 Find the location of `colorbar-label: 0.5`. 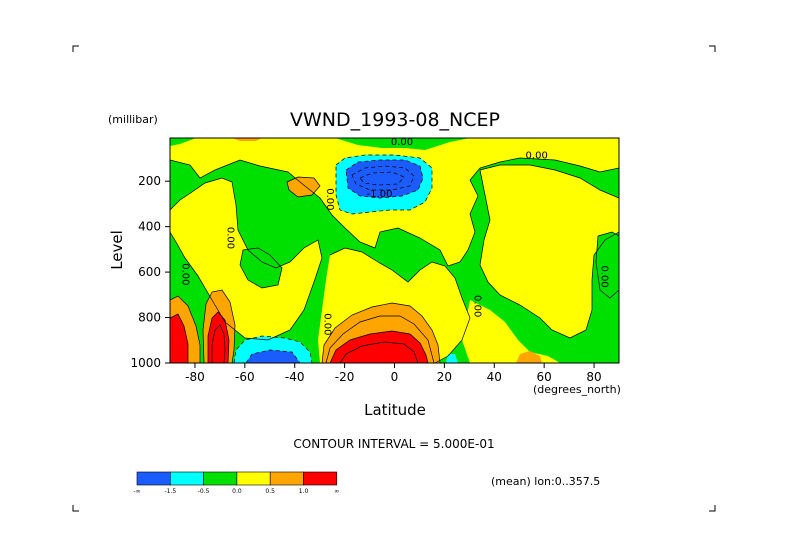

colorbar-label: 0.5 is located at coordinates (270, 491).